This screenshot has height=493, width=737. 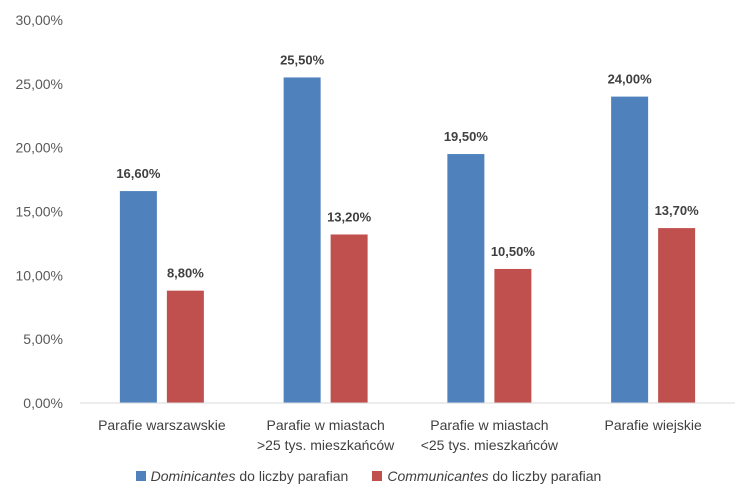 I want to click on y-tick-label: 20,00%, so click(x=39, y=148).